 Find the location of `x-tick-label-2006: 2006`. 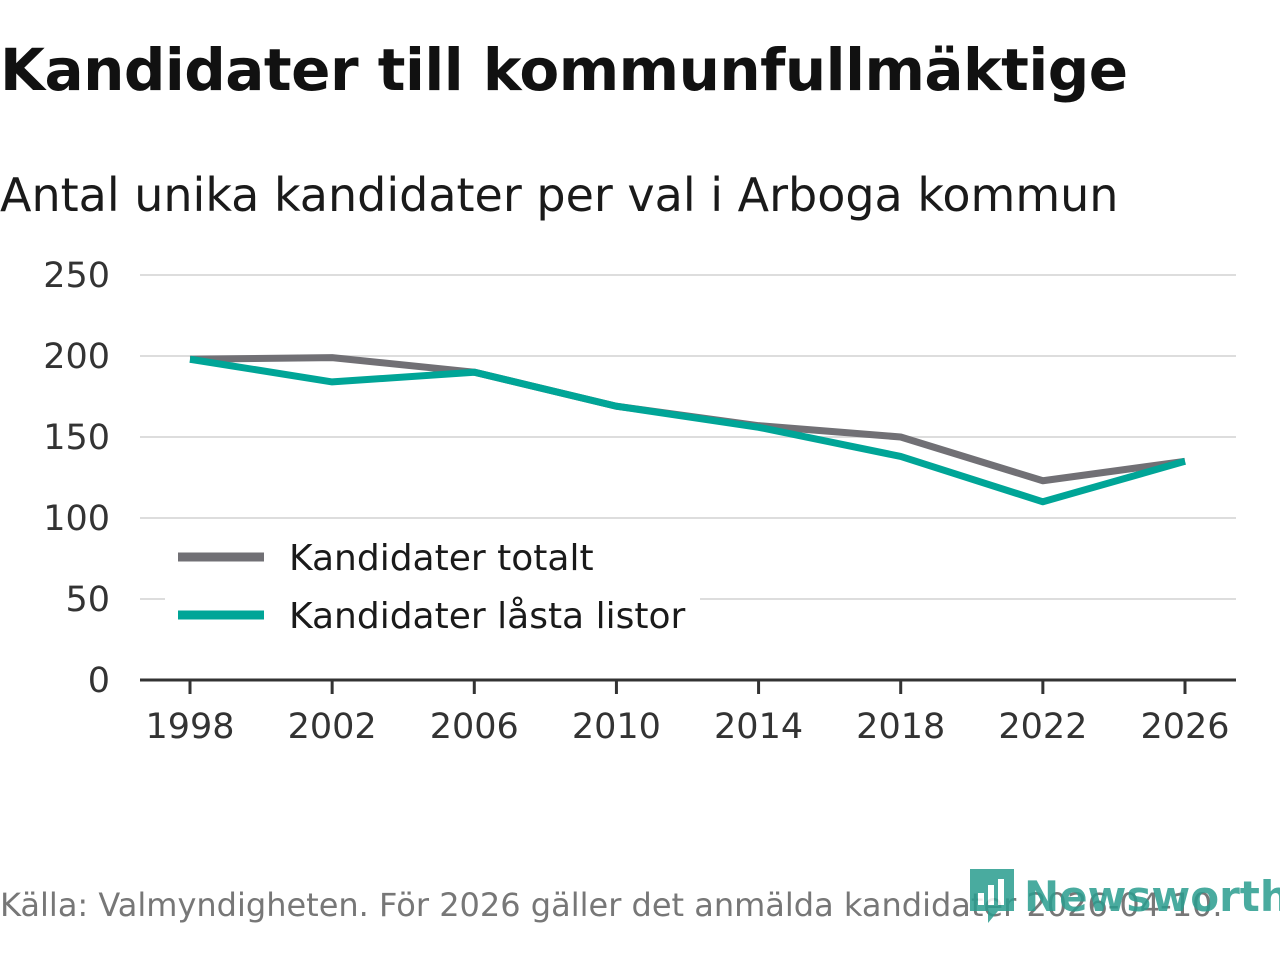

x-tick-label-2006: 2006 is located at coordinates (474, 727).